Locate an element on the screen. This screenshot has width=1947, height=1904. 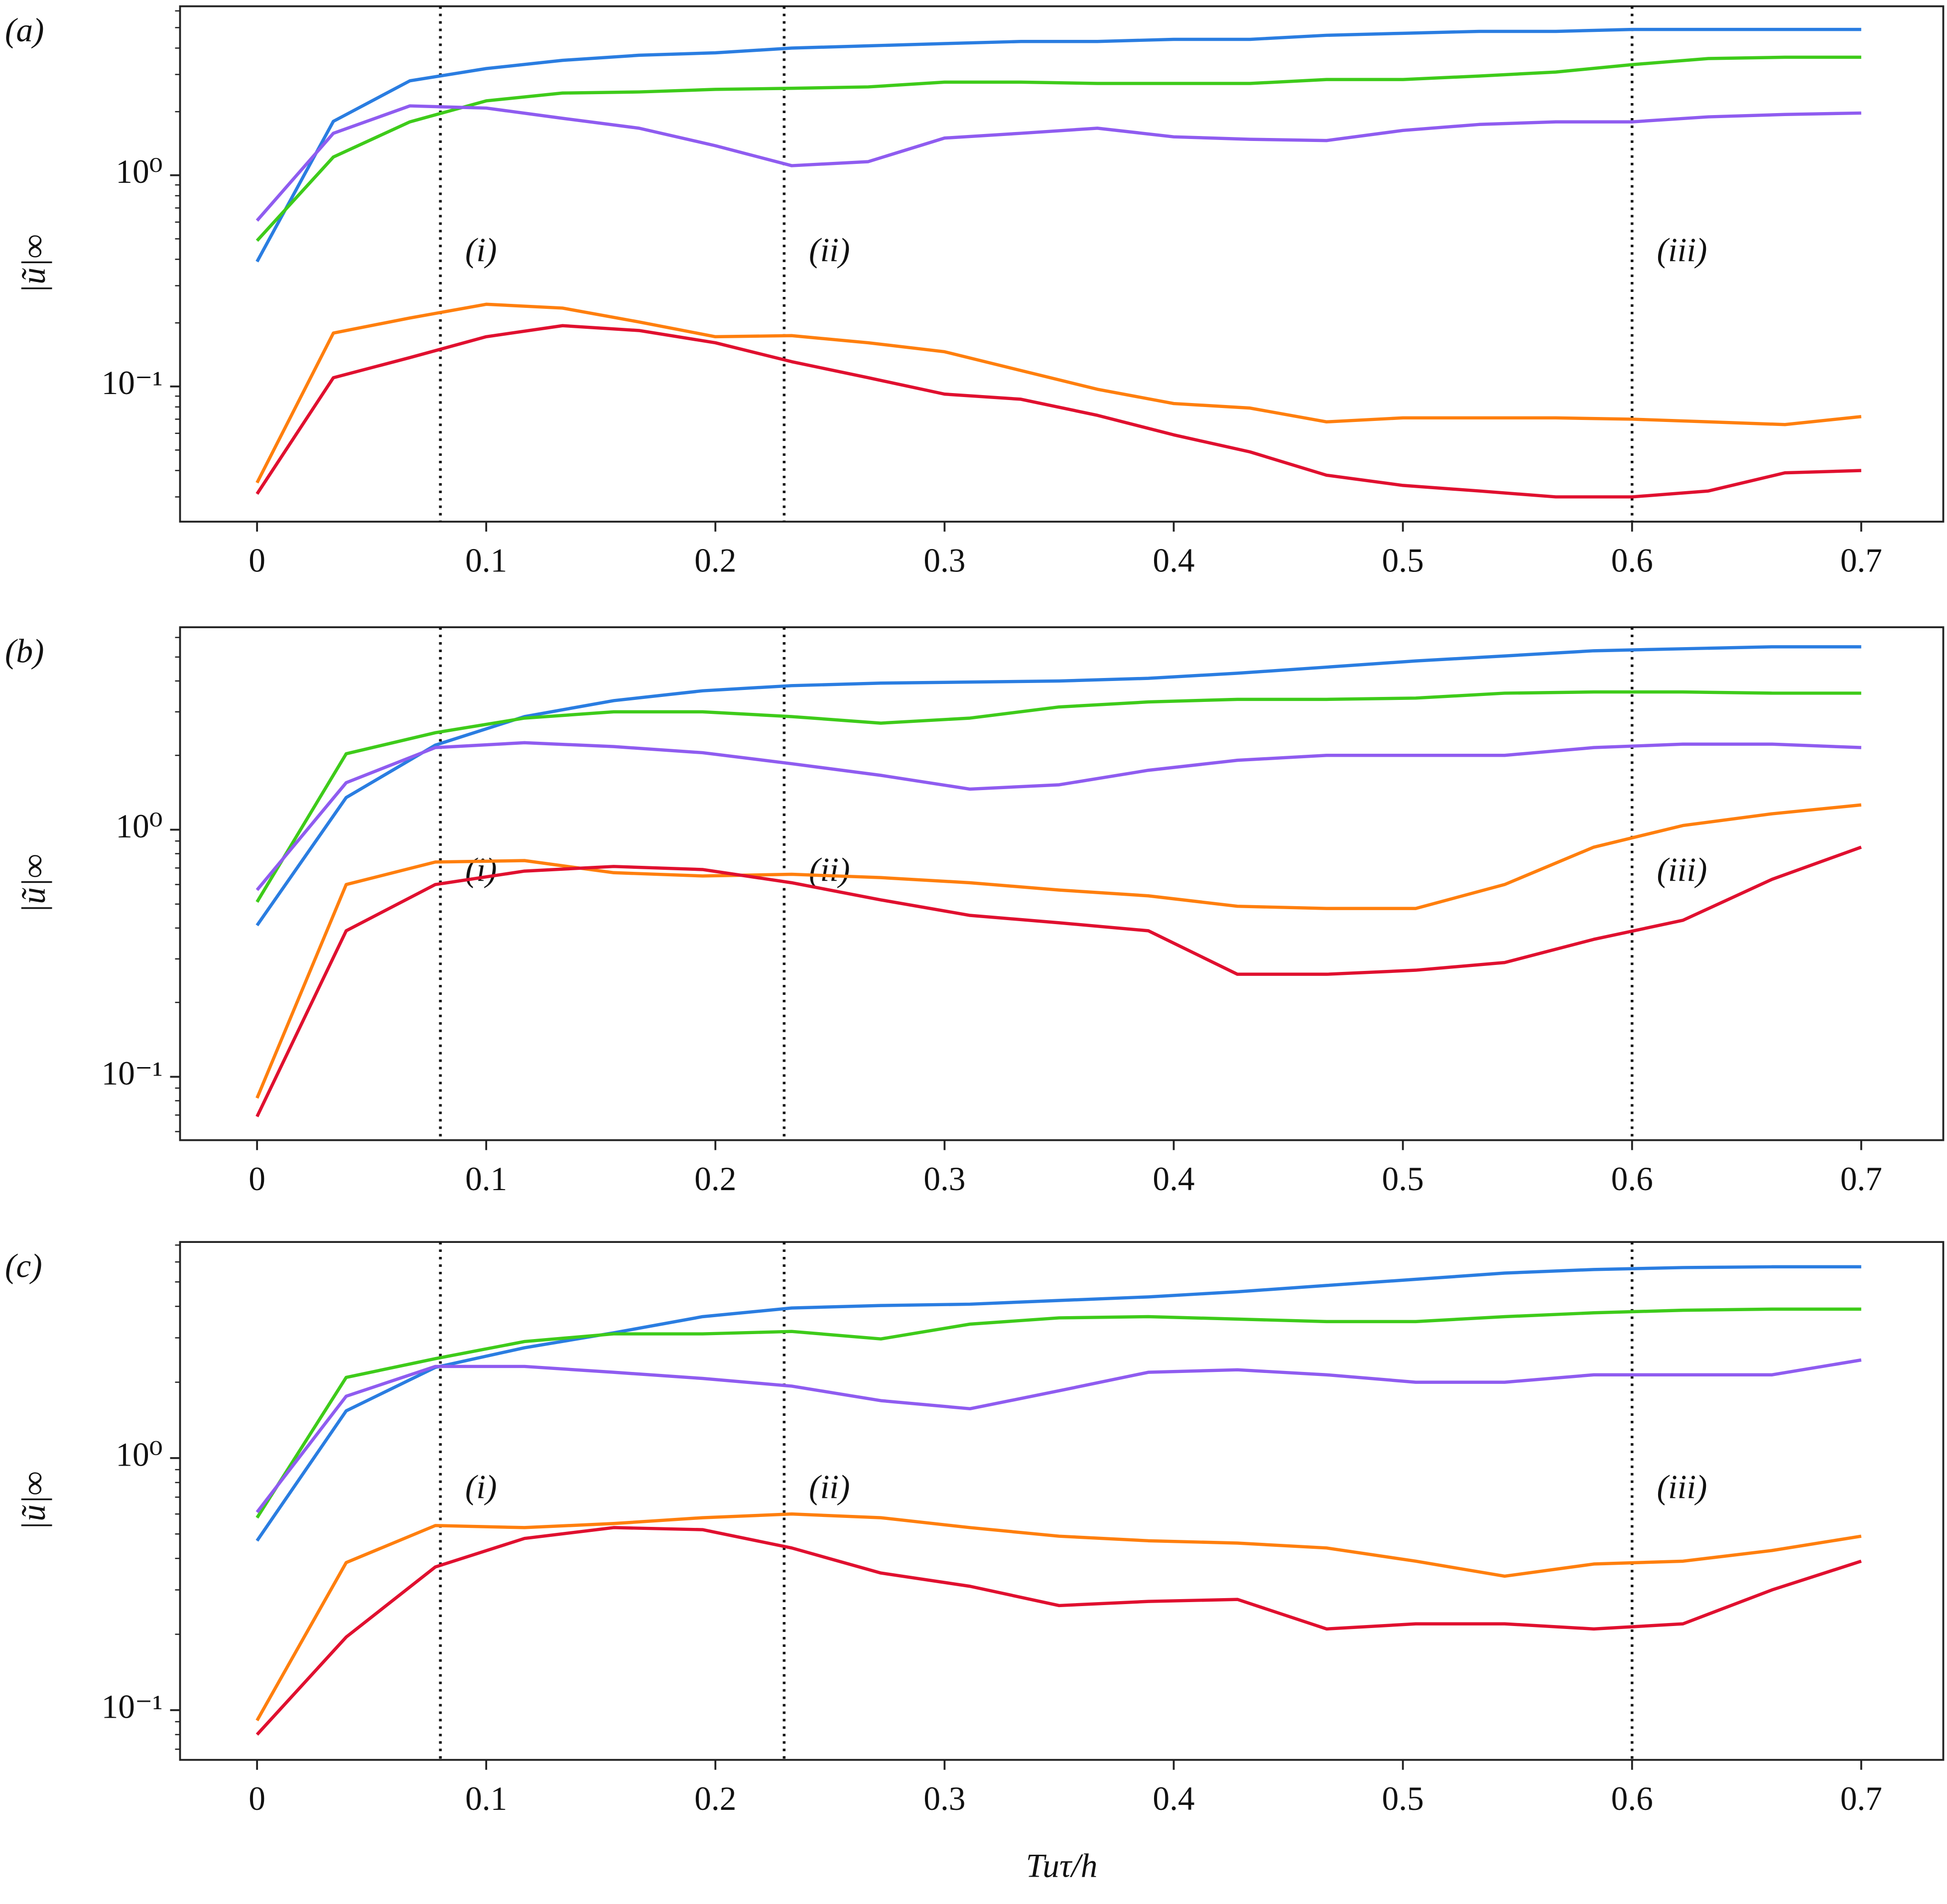
panel-label: (b) is located at coordinates (25, 651).